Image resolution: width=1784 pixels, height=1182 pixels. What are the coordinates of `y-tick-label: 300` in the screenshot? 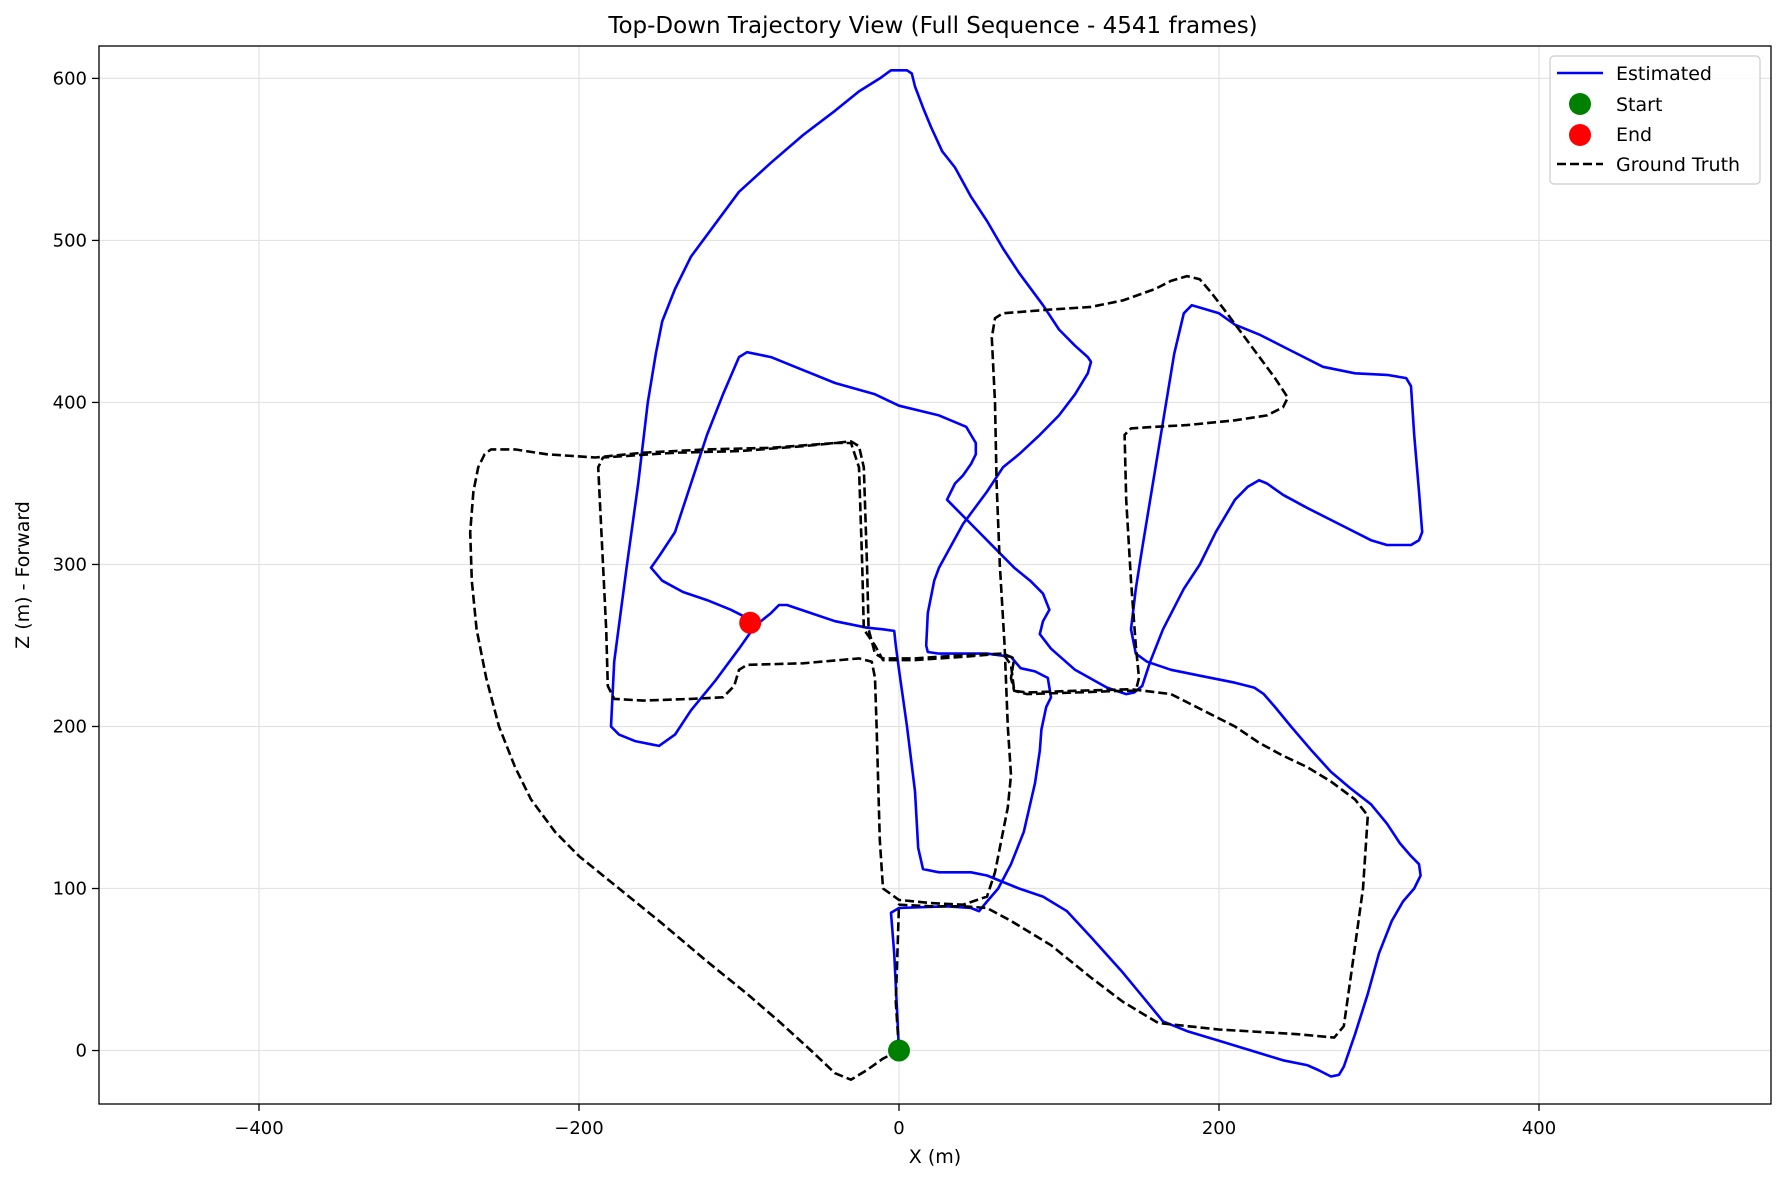 It's located at (70, 564).